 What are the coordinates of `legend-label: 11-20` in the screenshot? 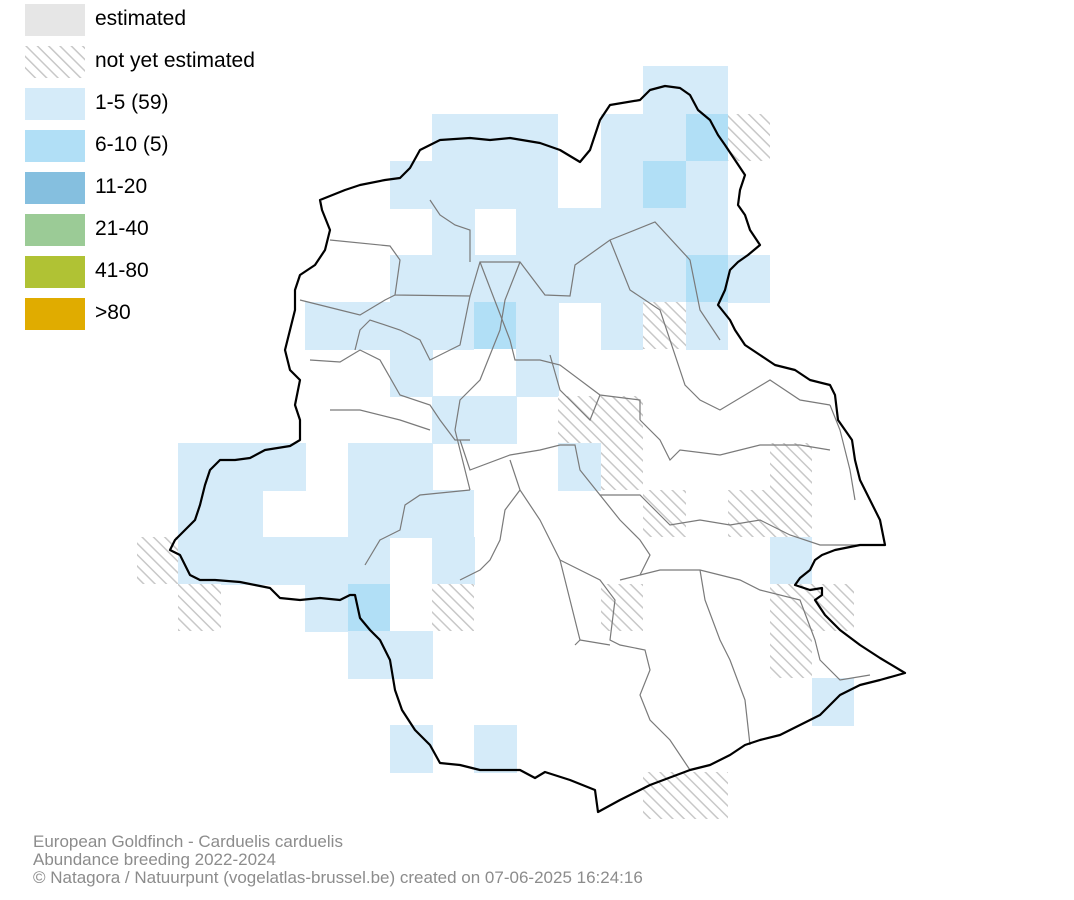 It's located at (121, 186).